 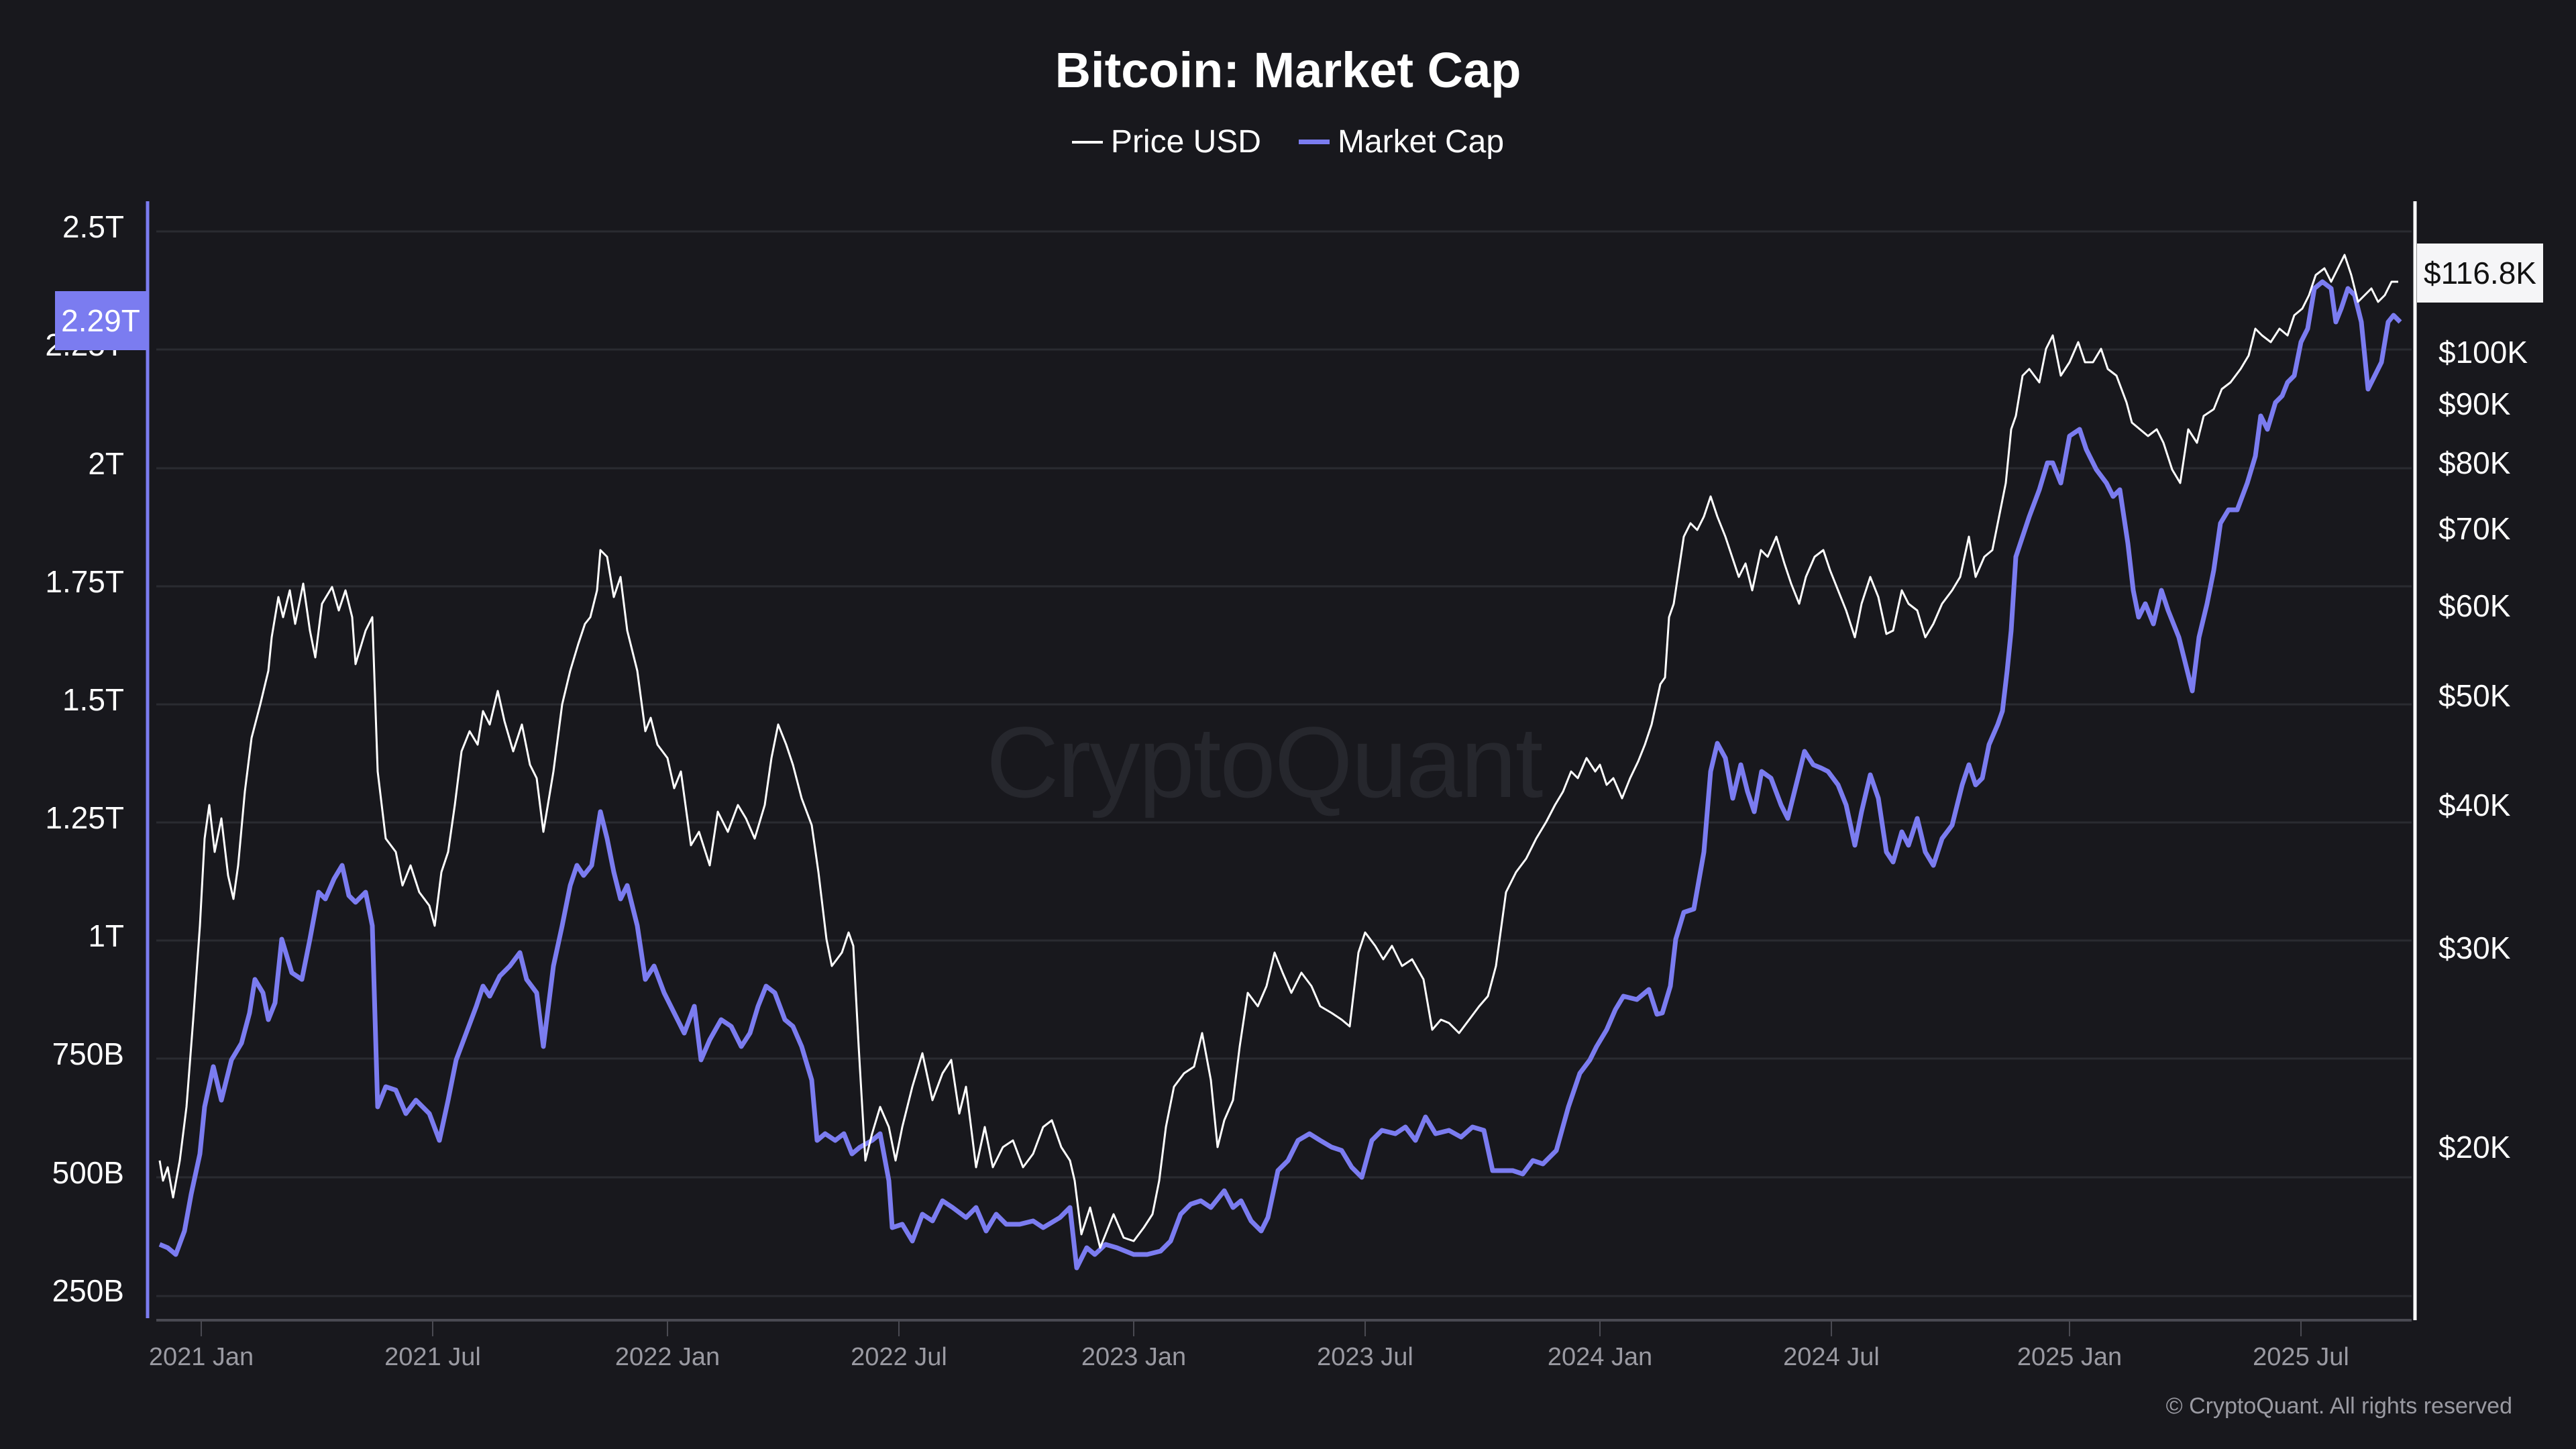 I want to click on x-axis-tick: 2025 Jul, so click(x=2301, y=1357).